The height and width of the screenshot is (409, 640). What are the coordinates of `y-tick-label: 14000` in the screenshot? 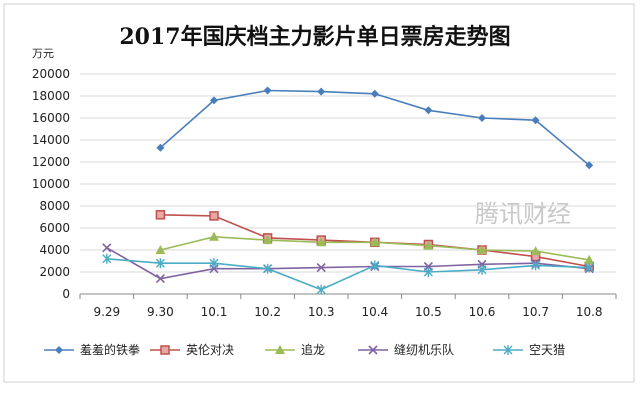 It's located at (51, 140).